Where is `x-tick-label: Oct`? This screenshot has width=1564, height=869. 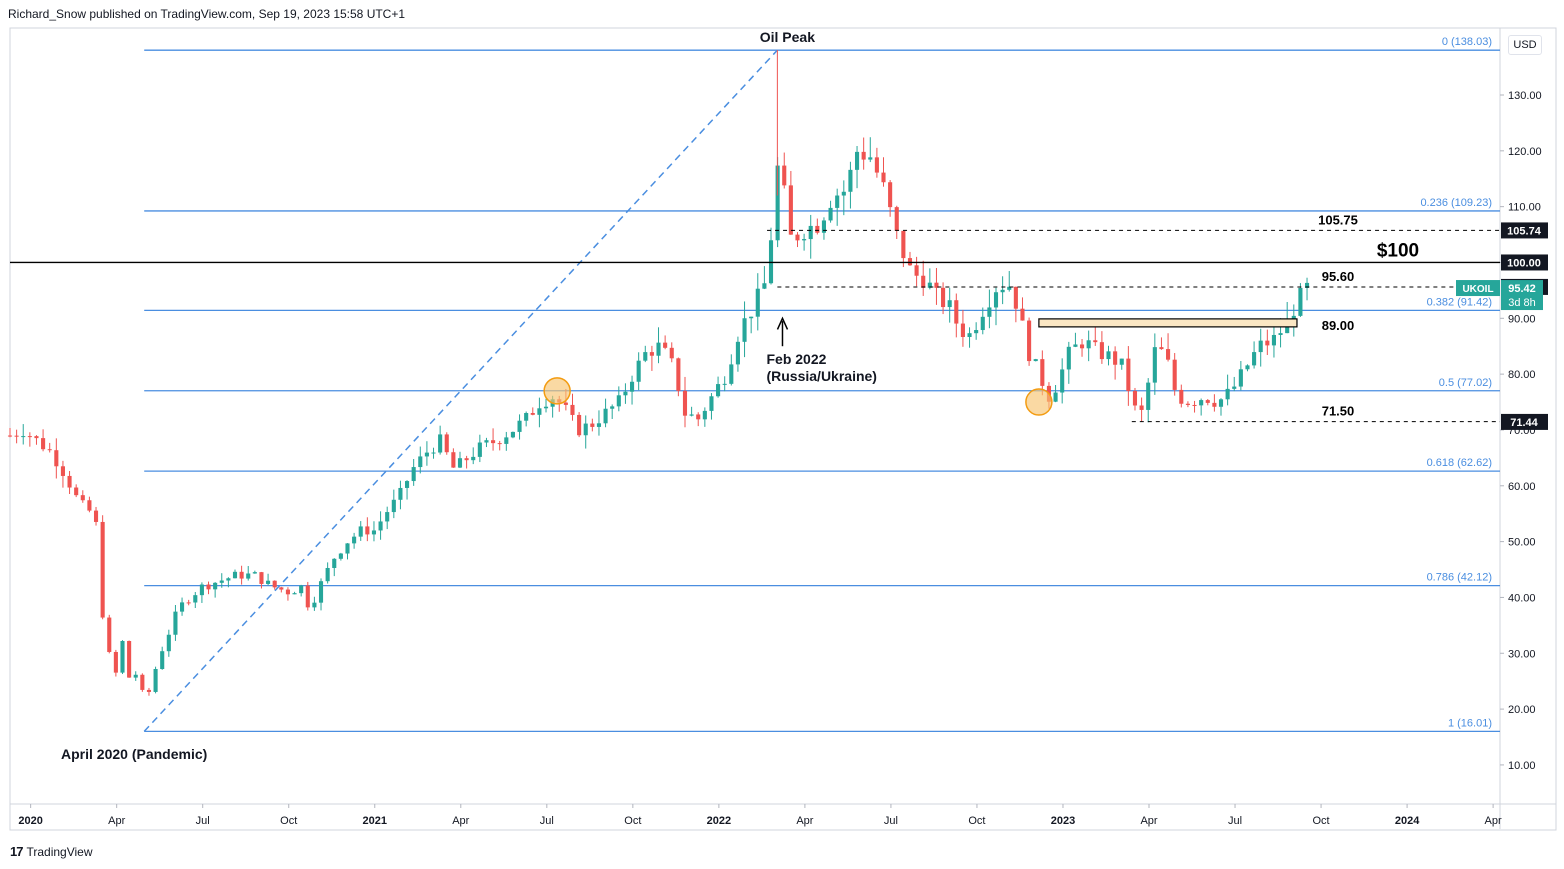
x-tick-label: Oct is located at coordinates (976, 821).